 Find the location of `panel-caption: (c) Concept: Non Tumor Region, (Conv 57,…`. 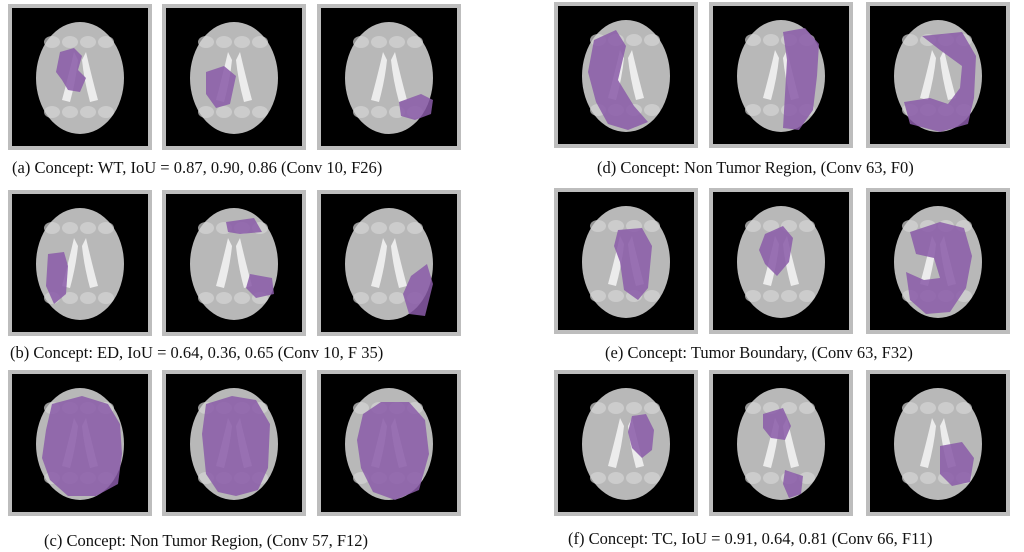

panel-caption: (c) Concept: Non Tumor Region, (Conv 57,… is located at coordinates (206, 540).